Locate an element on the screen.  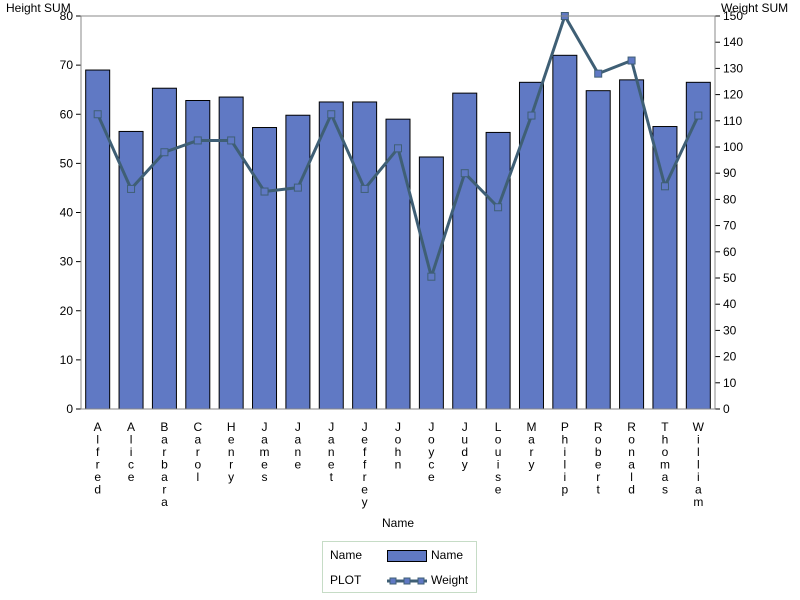
right-axis-tick-label: 90 is located at coordinates (730, 173).